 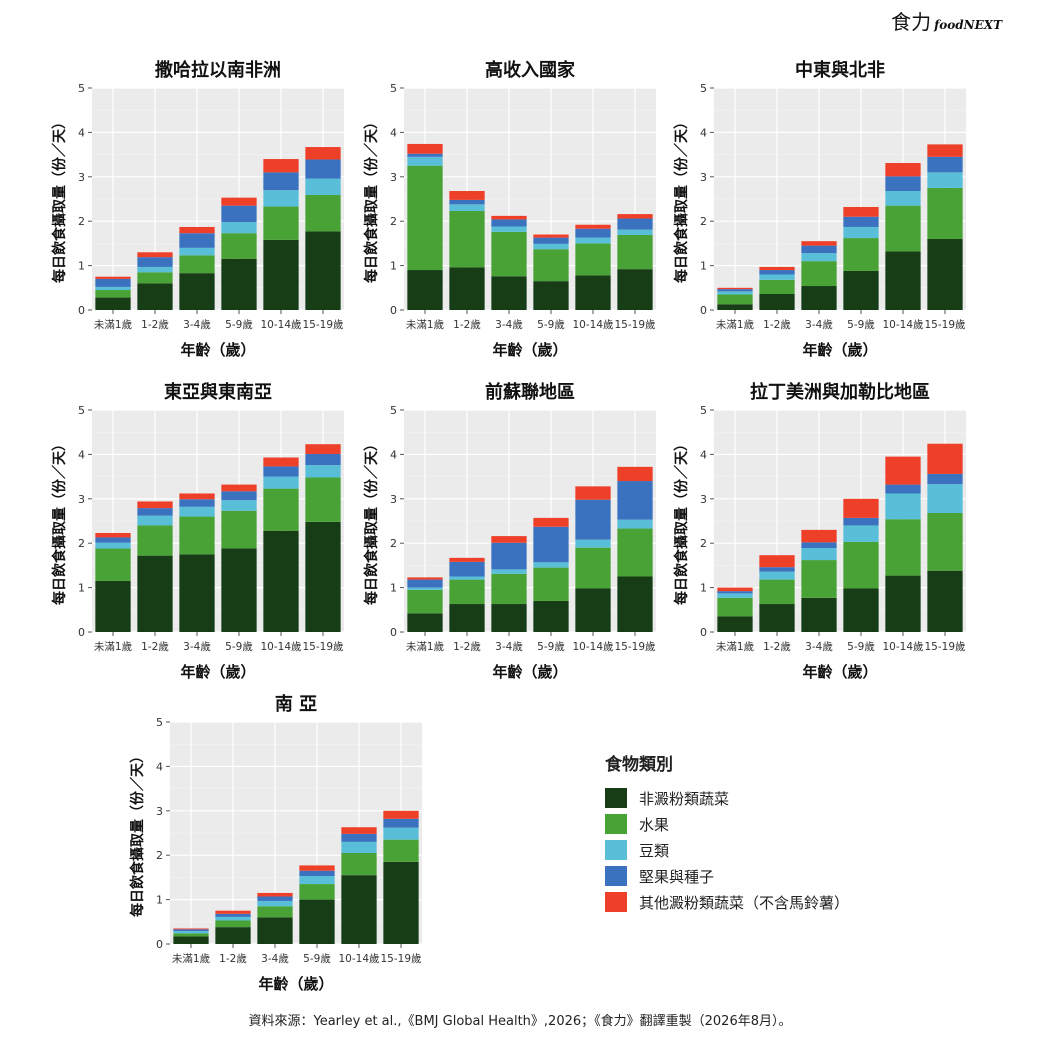 I want to click on chart-title: 高收入國家, so click(x=530, y=70).